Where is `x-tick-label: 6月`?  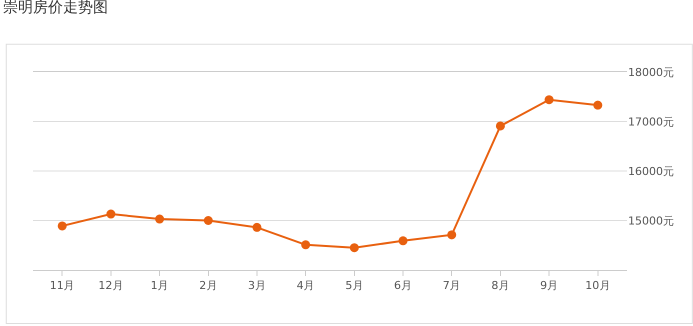
x-tick-label: 6月 is located at coordinates (403, 285).